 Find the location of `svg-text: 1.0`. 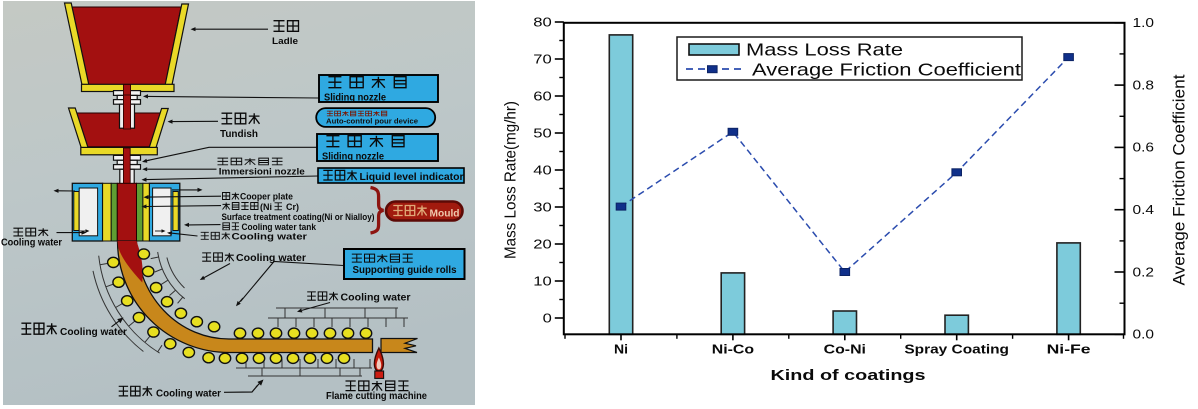

svg-text: 1.0 is located at coordinates (1144, 23).